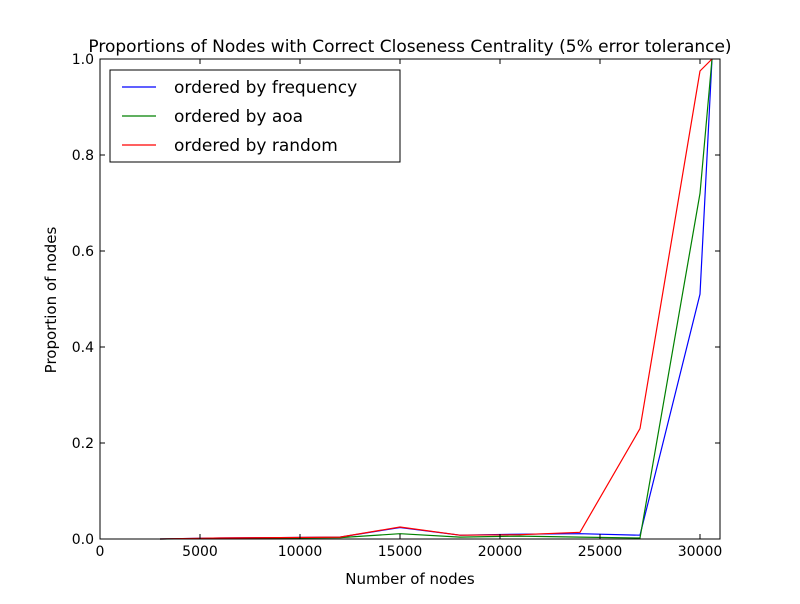  Describe the element at coordinates (700, 552) in the screenshot. I see `x-tick-label: 30000` at that location.